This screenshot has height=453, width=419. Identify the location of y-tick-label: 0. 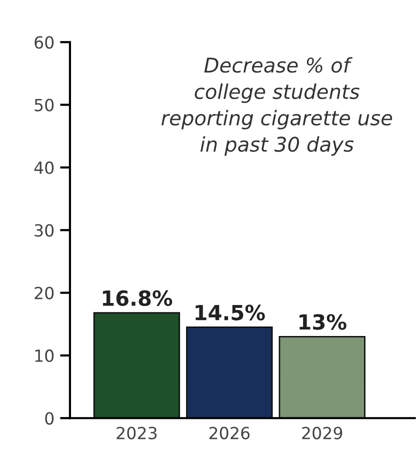
(49, 418).